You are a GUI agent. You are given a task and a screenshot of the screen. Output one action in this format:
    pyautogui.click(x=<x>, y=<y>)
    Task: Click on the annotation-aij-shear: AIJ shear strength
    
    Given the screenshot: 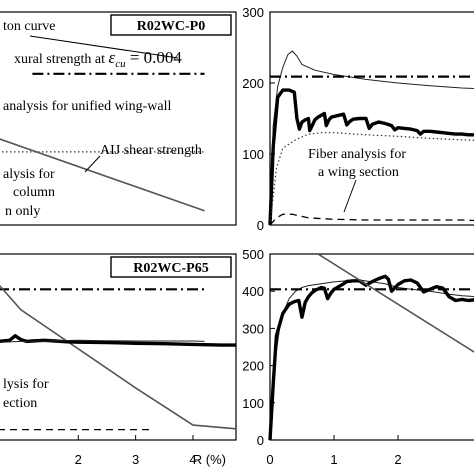 What is the action you would take?
    pyautogui.click(x=151, y=150)
    